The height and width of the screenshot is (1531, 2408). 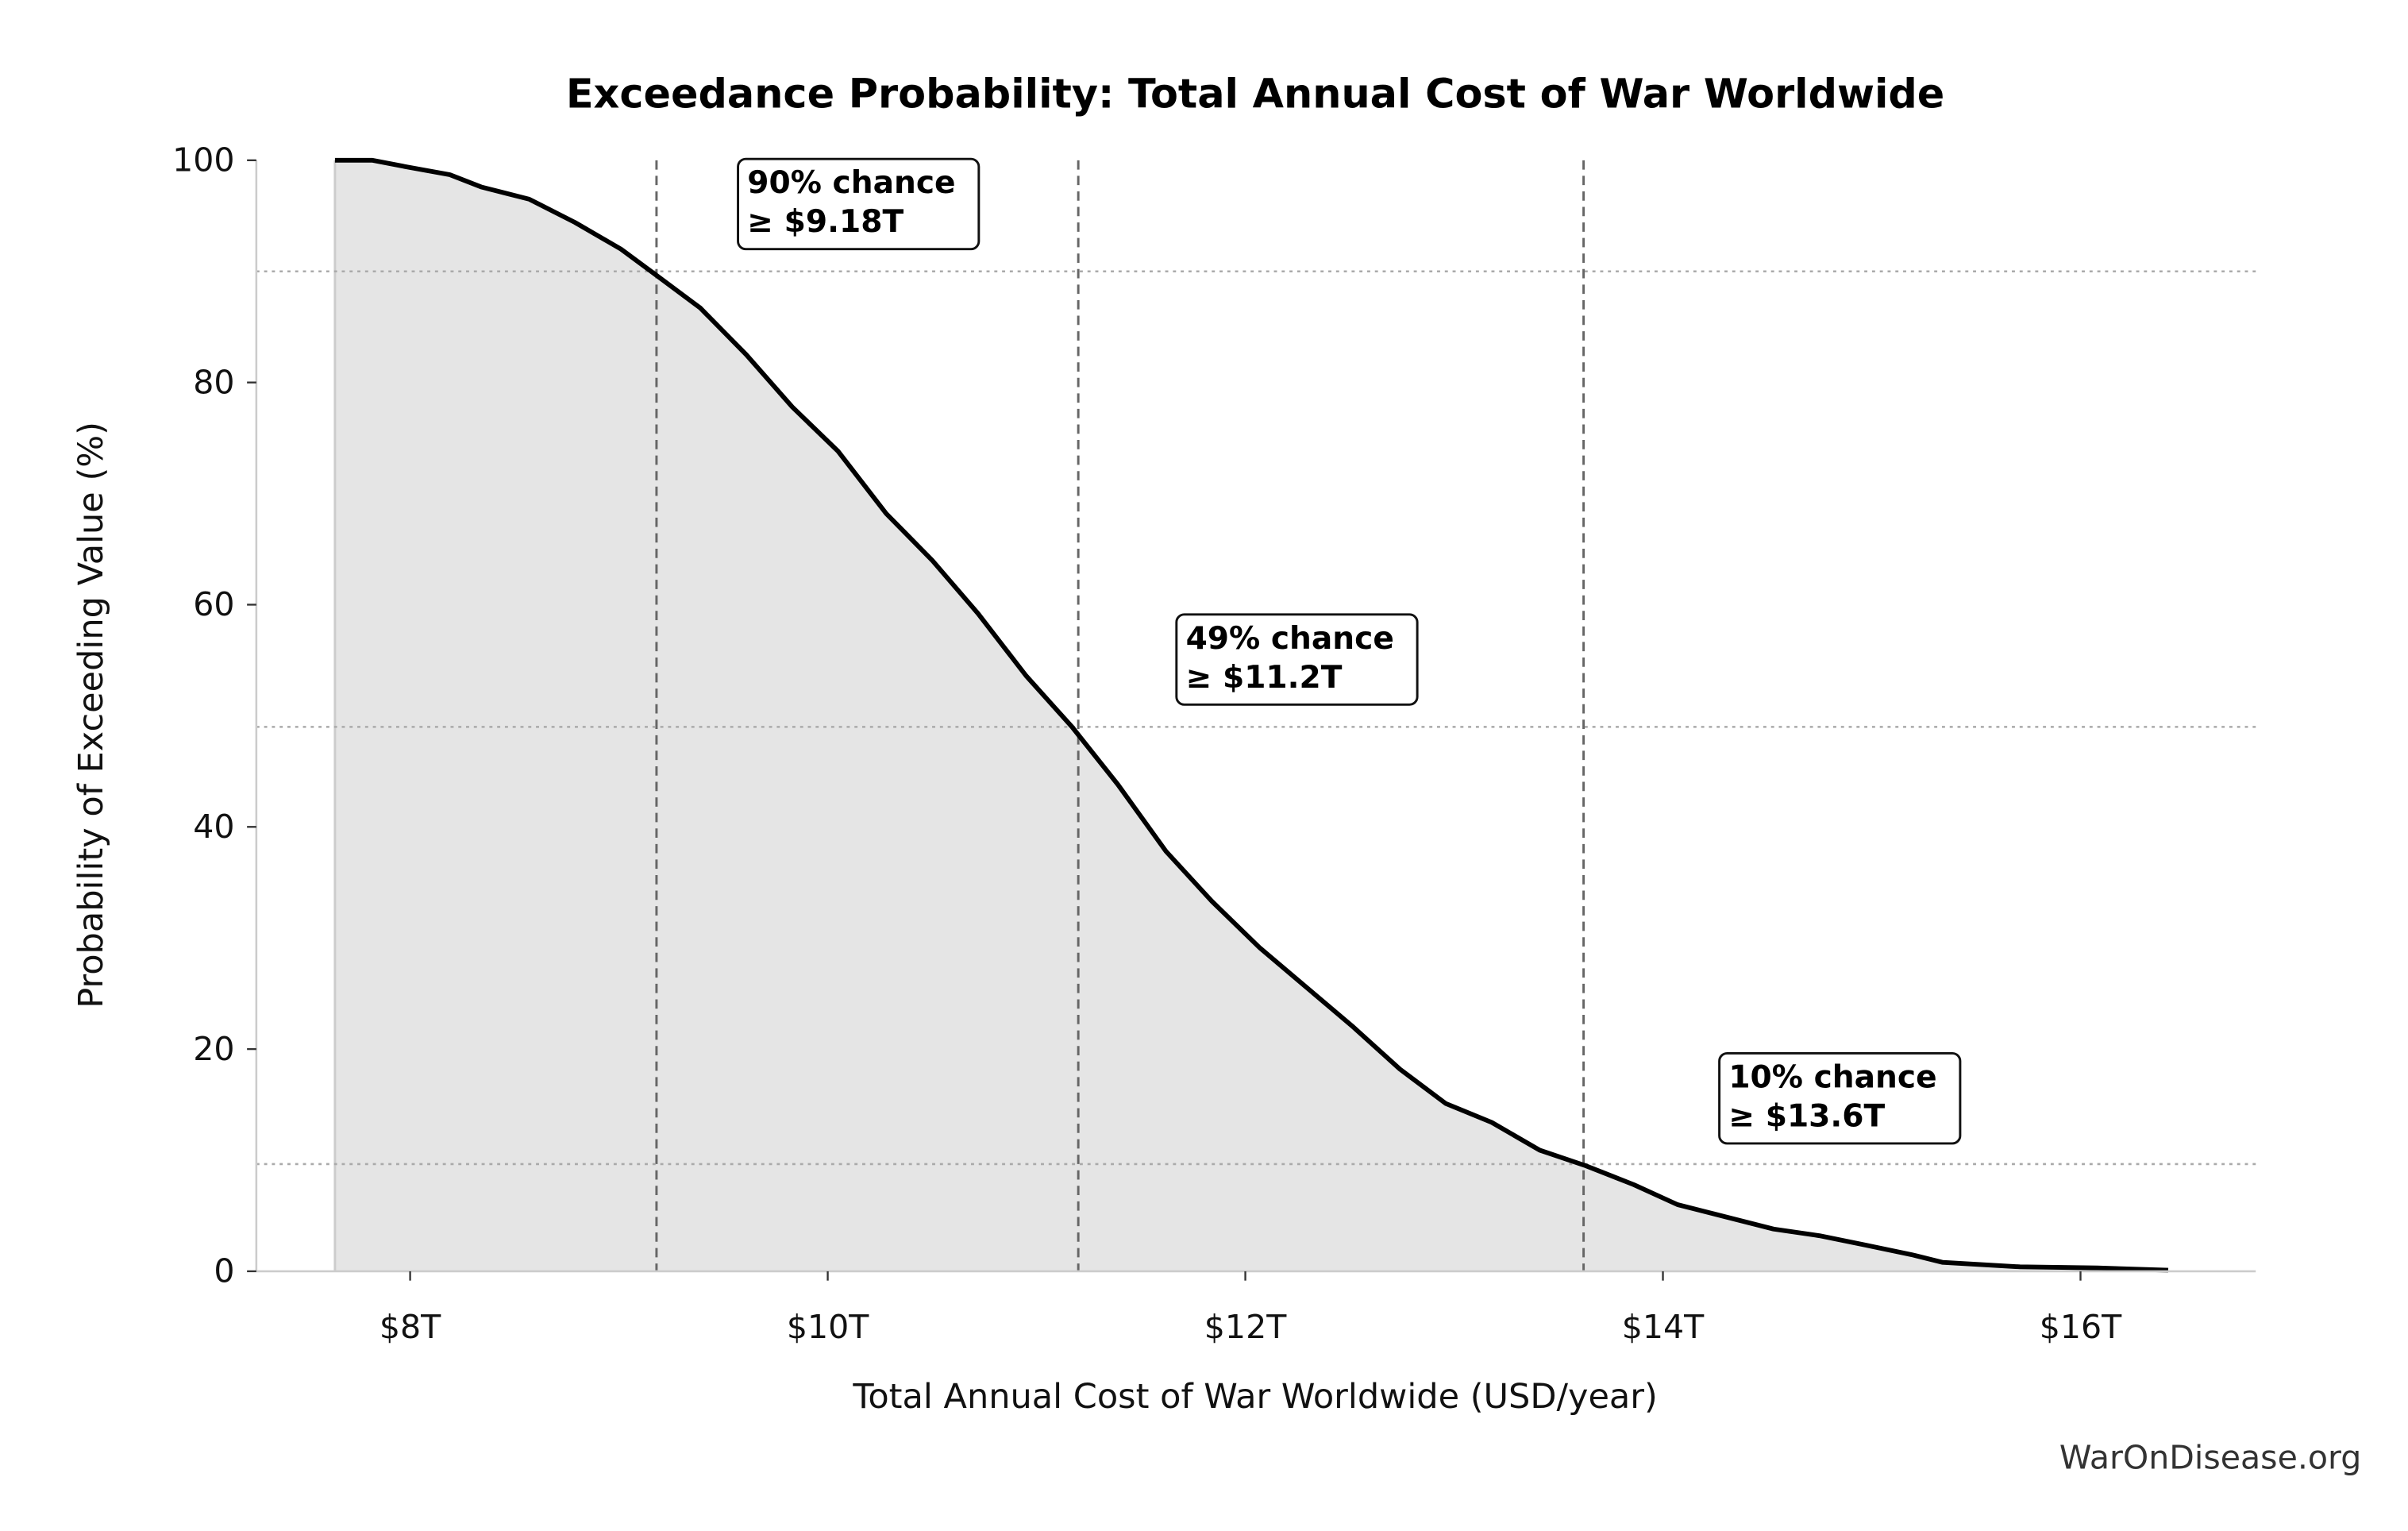 I want to click on watermark: WarOnDisease.org, so click(x=2210, y=1457).